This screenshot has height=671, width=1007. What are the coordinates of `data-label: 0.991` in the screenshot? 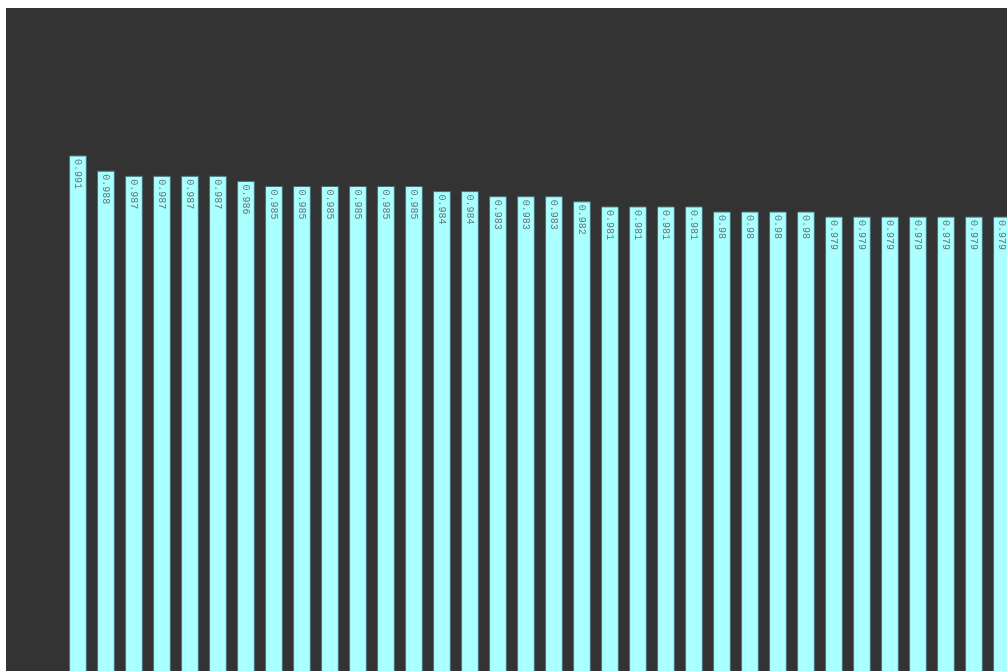 It's located at (78, 173).